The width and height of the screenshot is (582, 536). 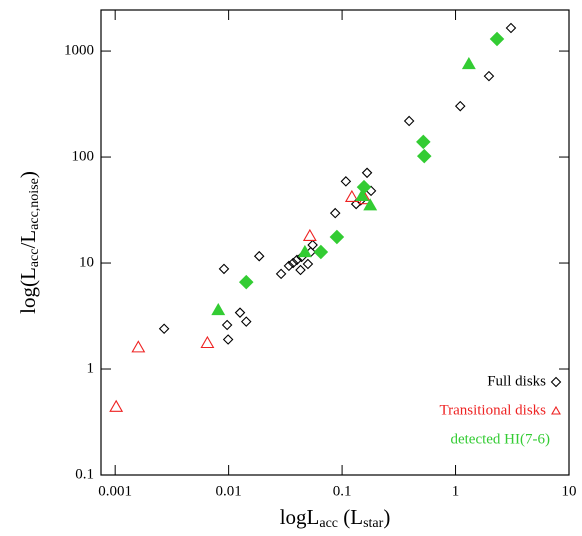 I want to click on x-axis-title-part: acc, so click(x=328, y=523).